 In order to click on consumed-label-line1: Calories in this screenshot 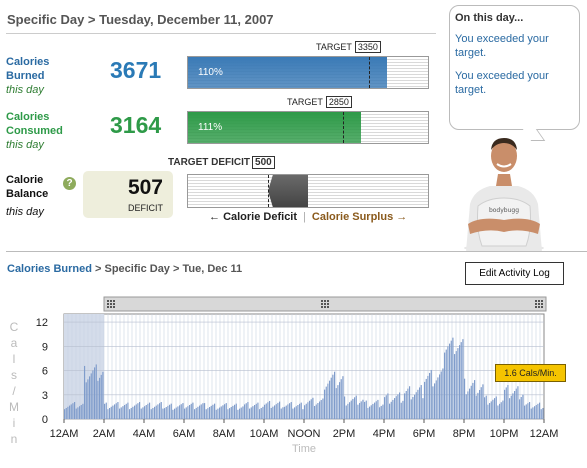, I will do `click(28, 117)`.